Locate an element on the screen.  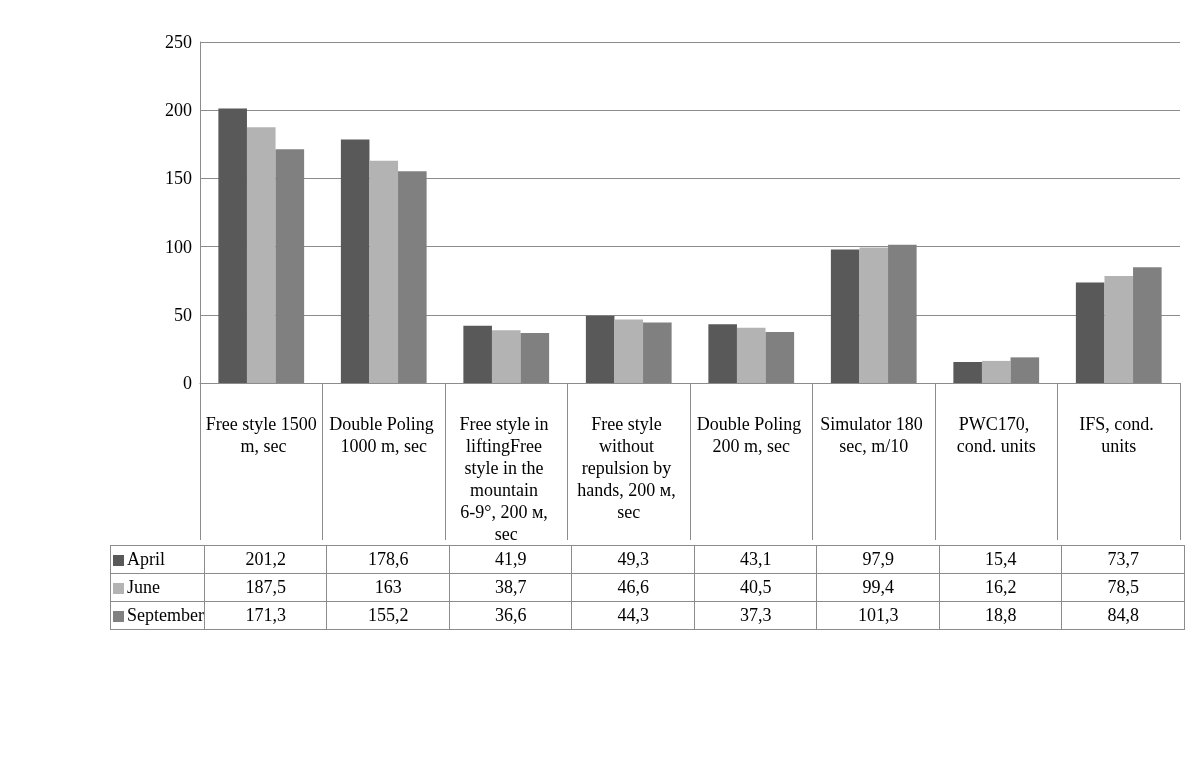
data-label: 84,8 is located at coordinates (1123, 615).